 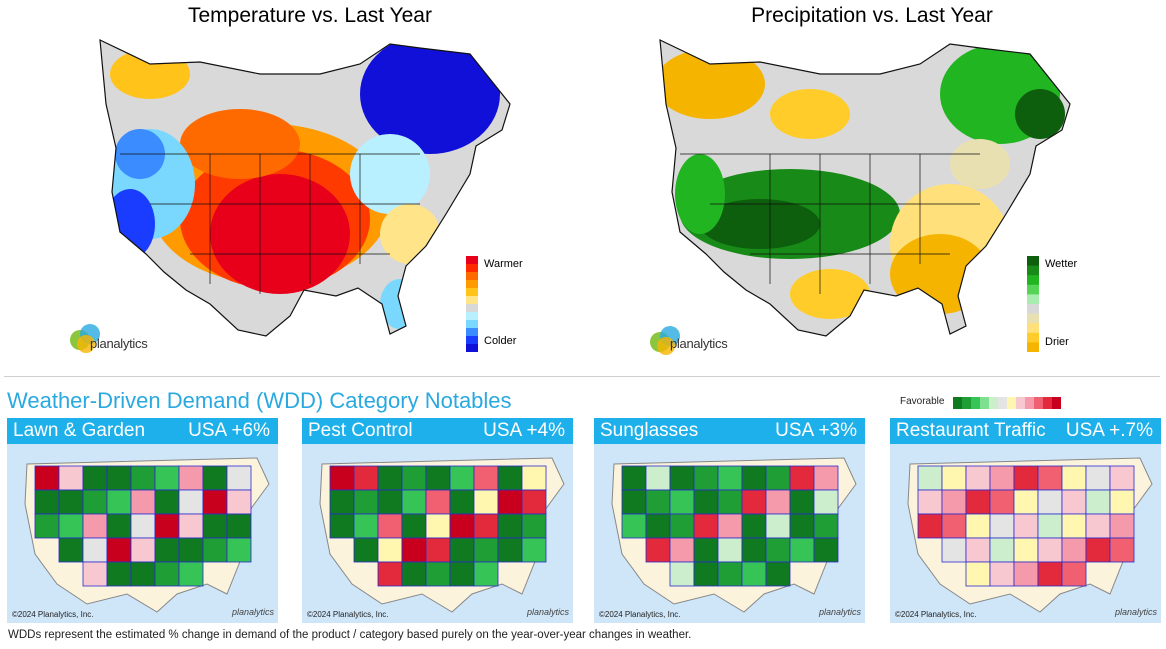 What do you see at coordinates (1025, 431) in the screenshot?
I see `panel-header: Restaurant Traffic USA +.7%` at bounding box center [1025, 431].